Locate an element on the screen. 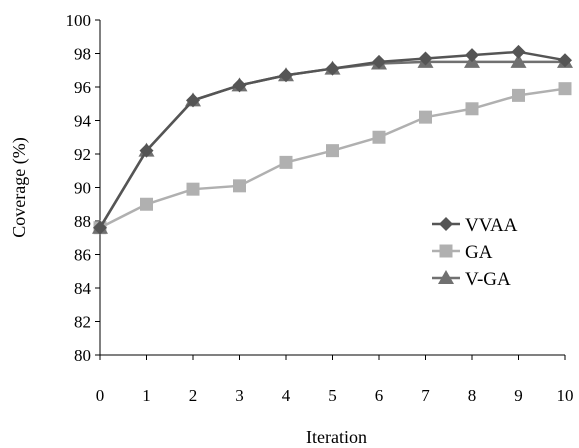  x-tick-label: 10 is located at coordinates (565, 395).